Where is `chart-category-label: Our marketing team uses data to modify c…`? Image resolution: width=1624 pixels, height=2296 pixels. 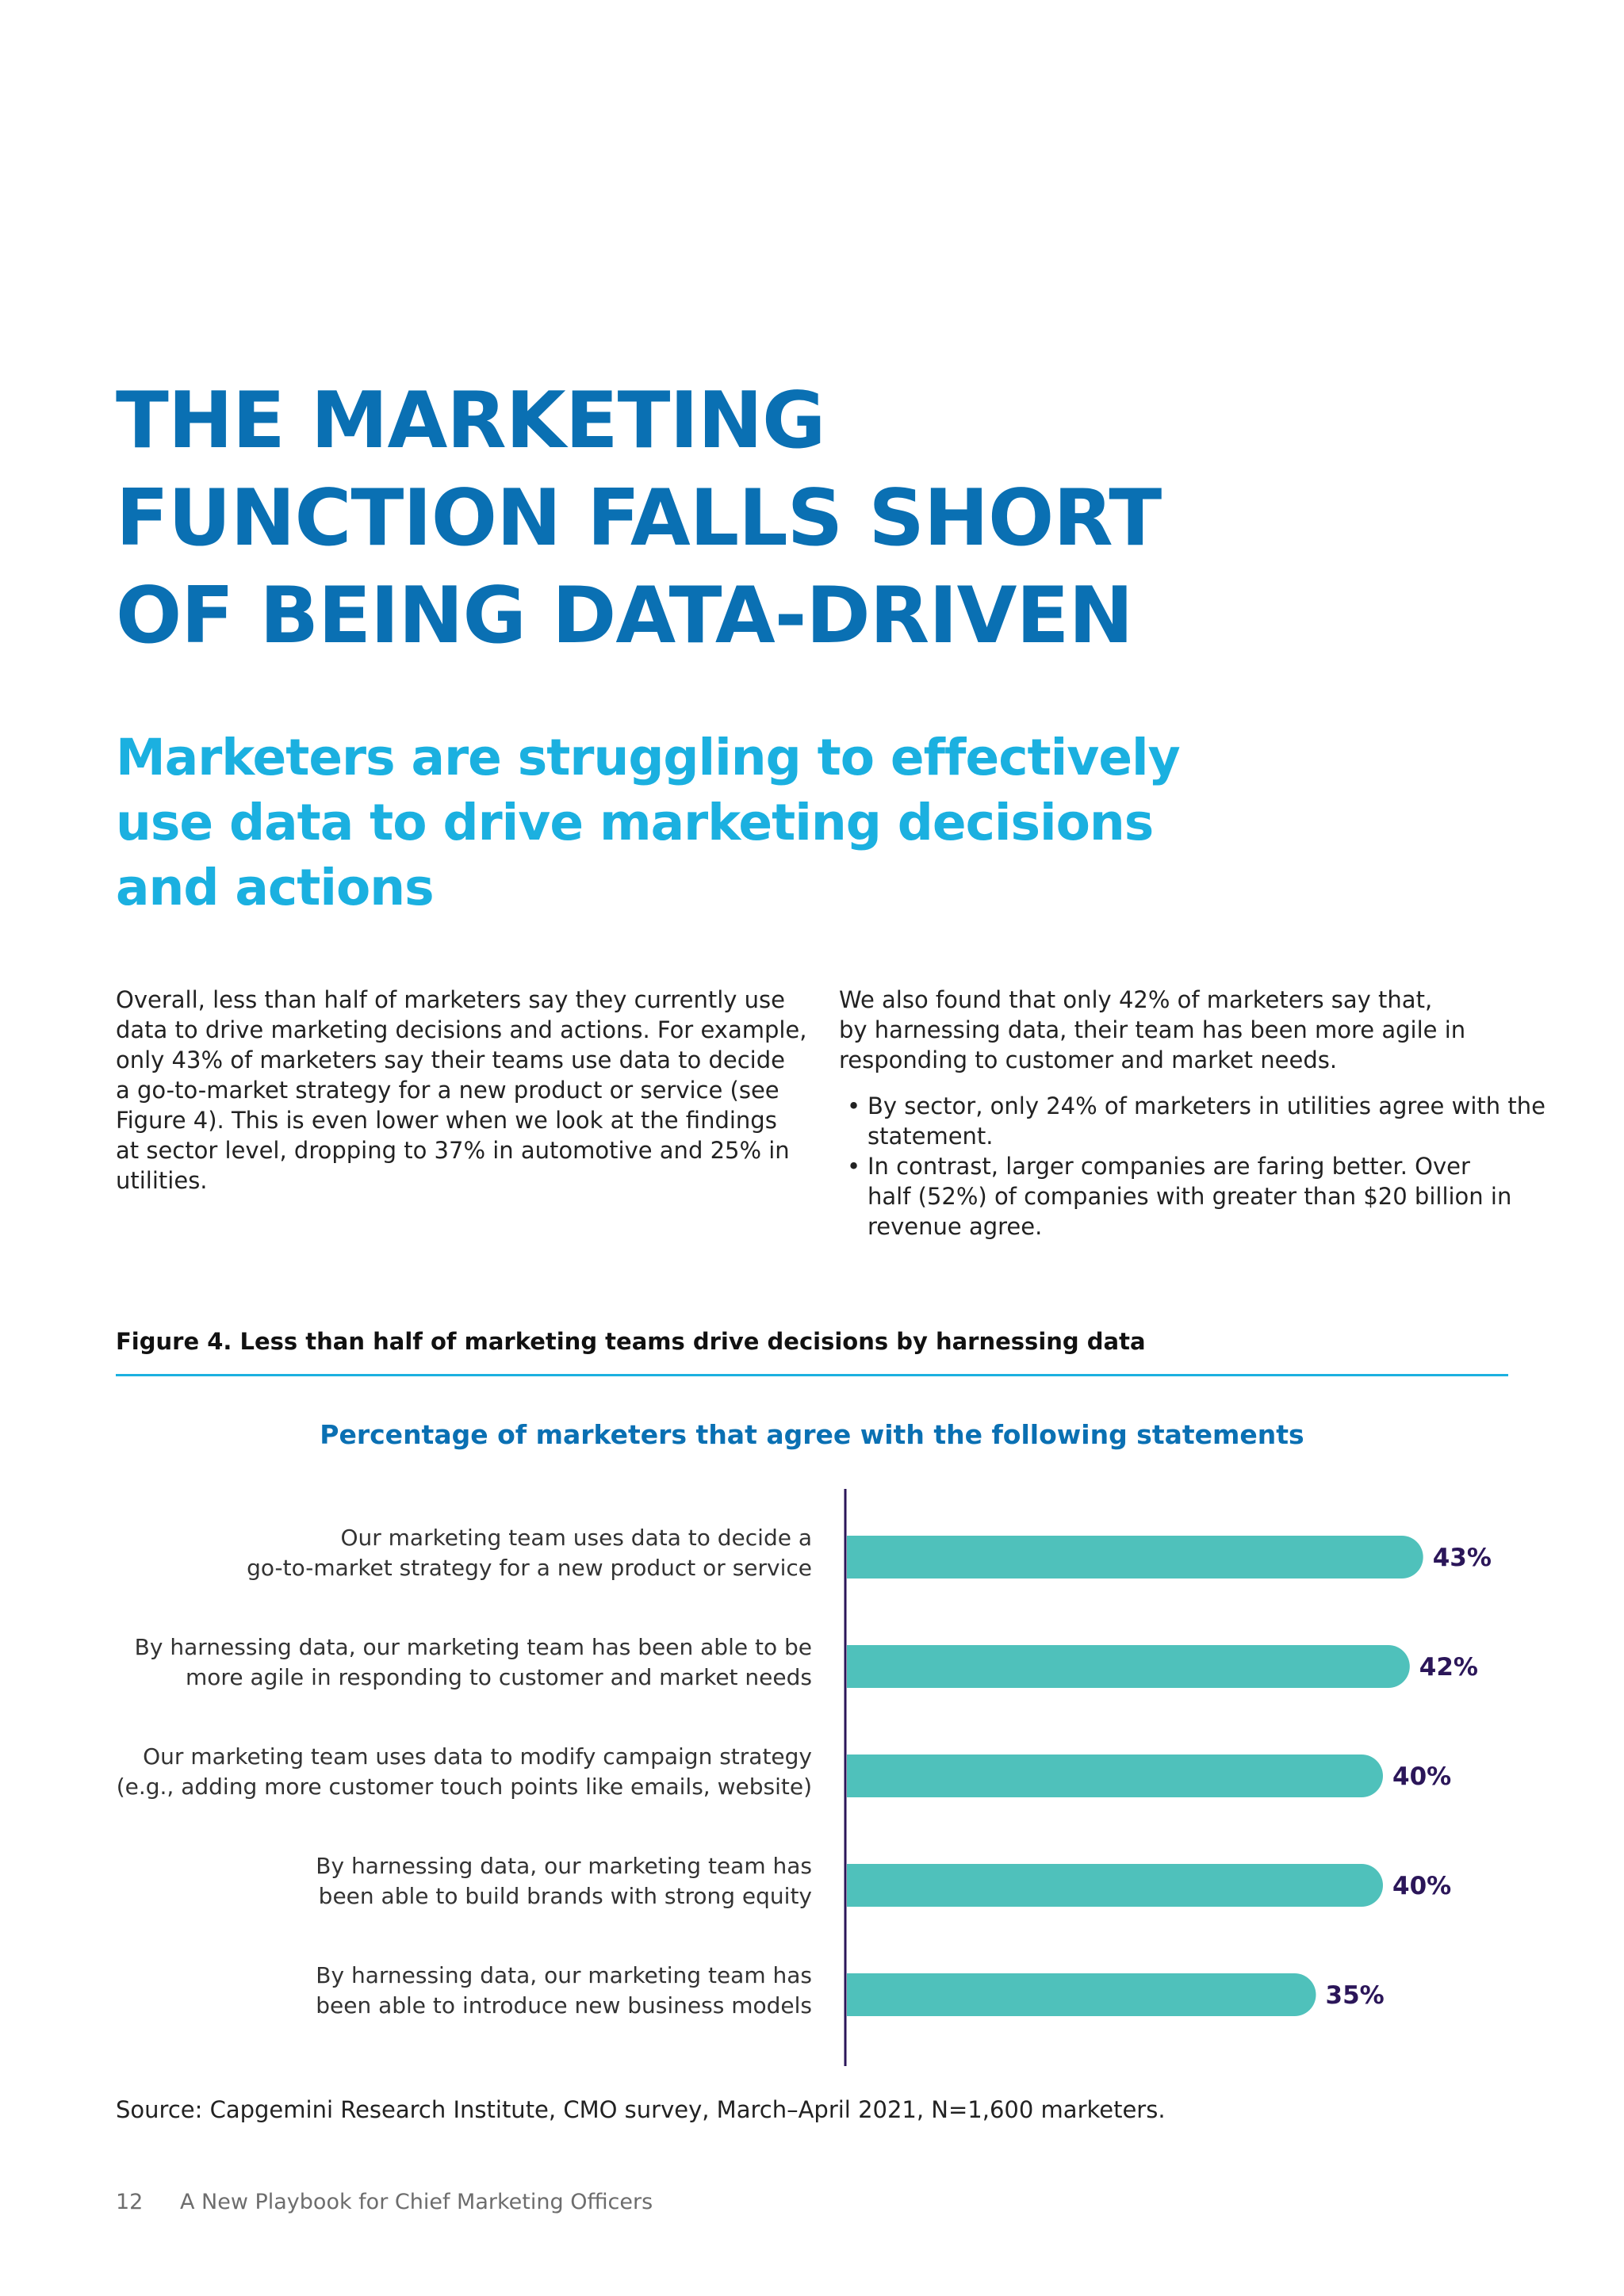 chart-category-label: Our marketing team uses data to modify c… is located at coordinates (477, 1757).